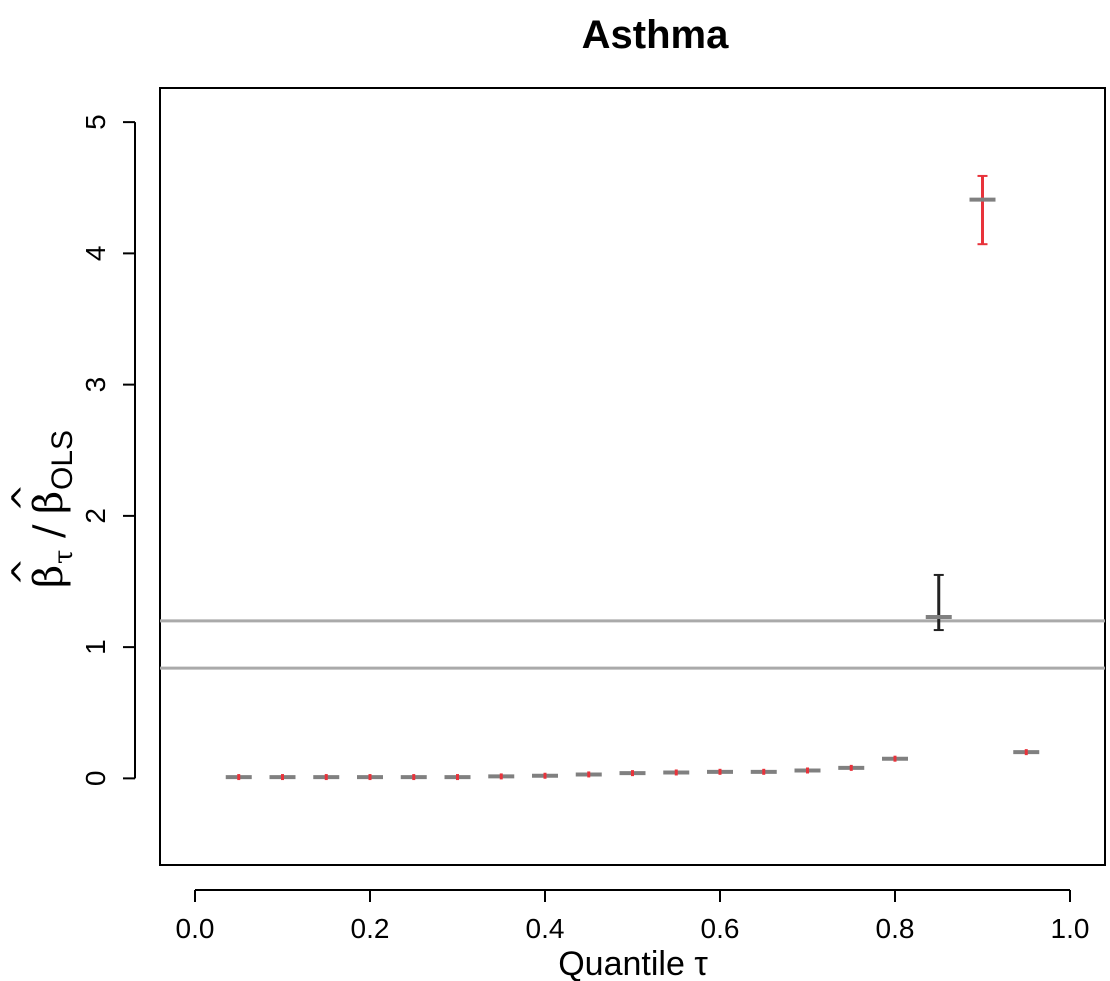 The height and width of the screenshot is (981, 1110). I want to click on y-tick-label-4: 4, so click(95, 254).